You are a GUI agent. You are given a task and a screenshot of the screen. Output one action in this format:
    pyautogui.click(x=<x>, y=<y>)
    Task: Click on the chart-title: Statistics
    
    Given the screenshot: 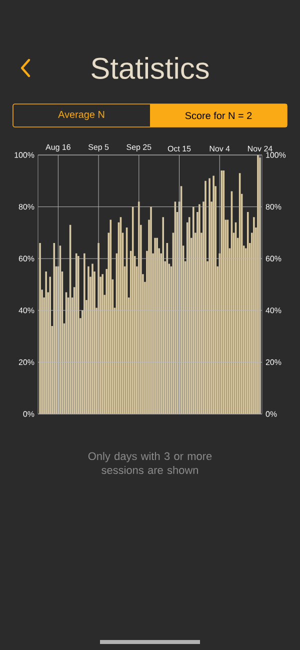 What is the action you would take?
    pyautogui.click(x=150, y=68)
    